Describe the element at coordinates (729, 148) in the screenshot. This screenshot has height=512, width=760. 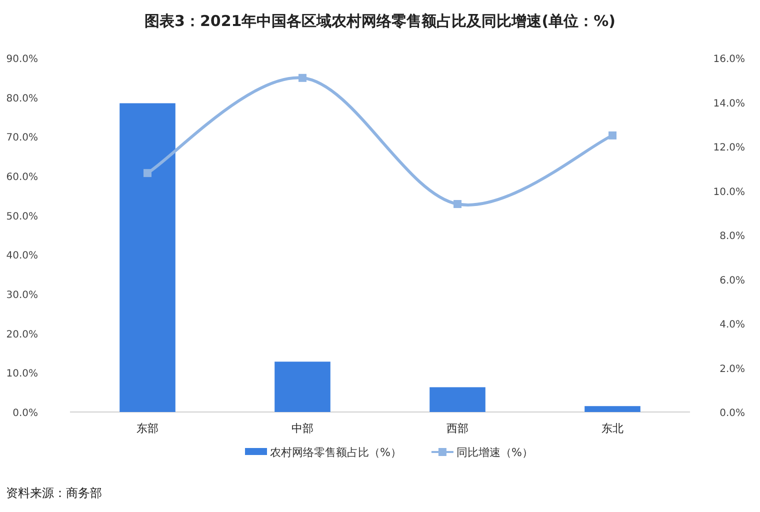
I see `y2-tick-label: 12.0%` at that location.